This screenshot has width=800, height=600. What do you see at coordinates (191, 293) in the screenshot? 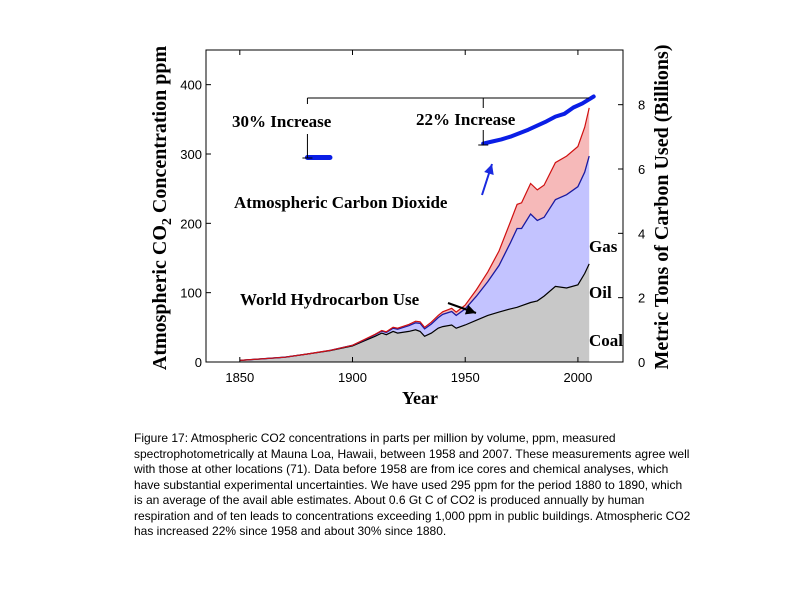
I see `y-left-tick-label: 100` at bounding box center [191, 293].